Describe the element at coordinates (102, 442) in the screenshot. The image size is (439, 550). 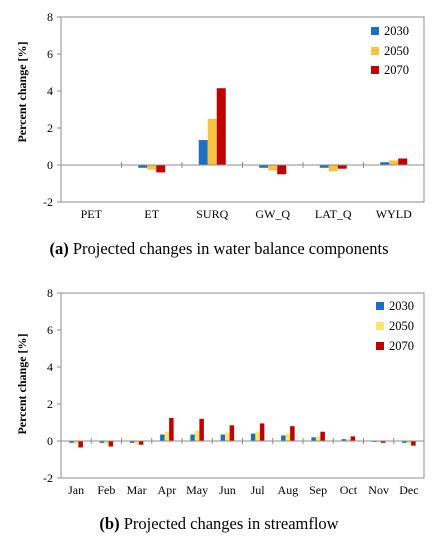
I see `bar-2030-Feb` at that location.